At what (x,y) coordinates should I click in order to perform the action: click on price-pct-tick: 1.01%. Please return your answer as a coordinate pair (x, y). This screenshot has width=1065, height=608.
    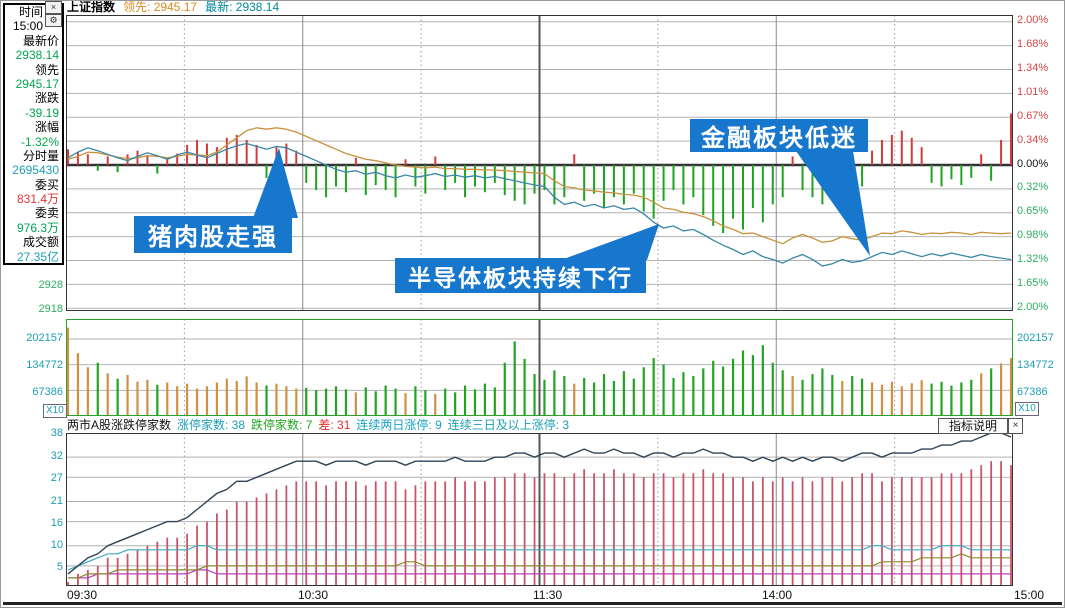
    Looking at the image, I should click on (1033, 91).